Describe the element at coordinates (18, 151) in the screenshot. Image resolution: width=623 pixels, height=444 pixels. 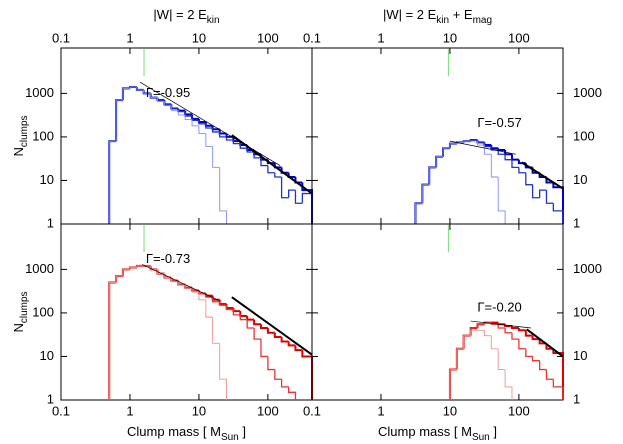
I see `text-part: N` at that location.